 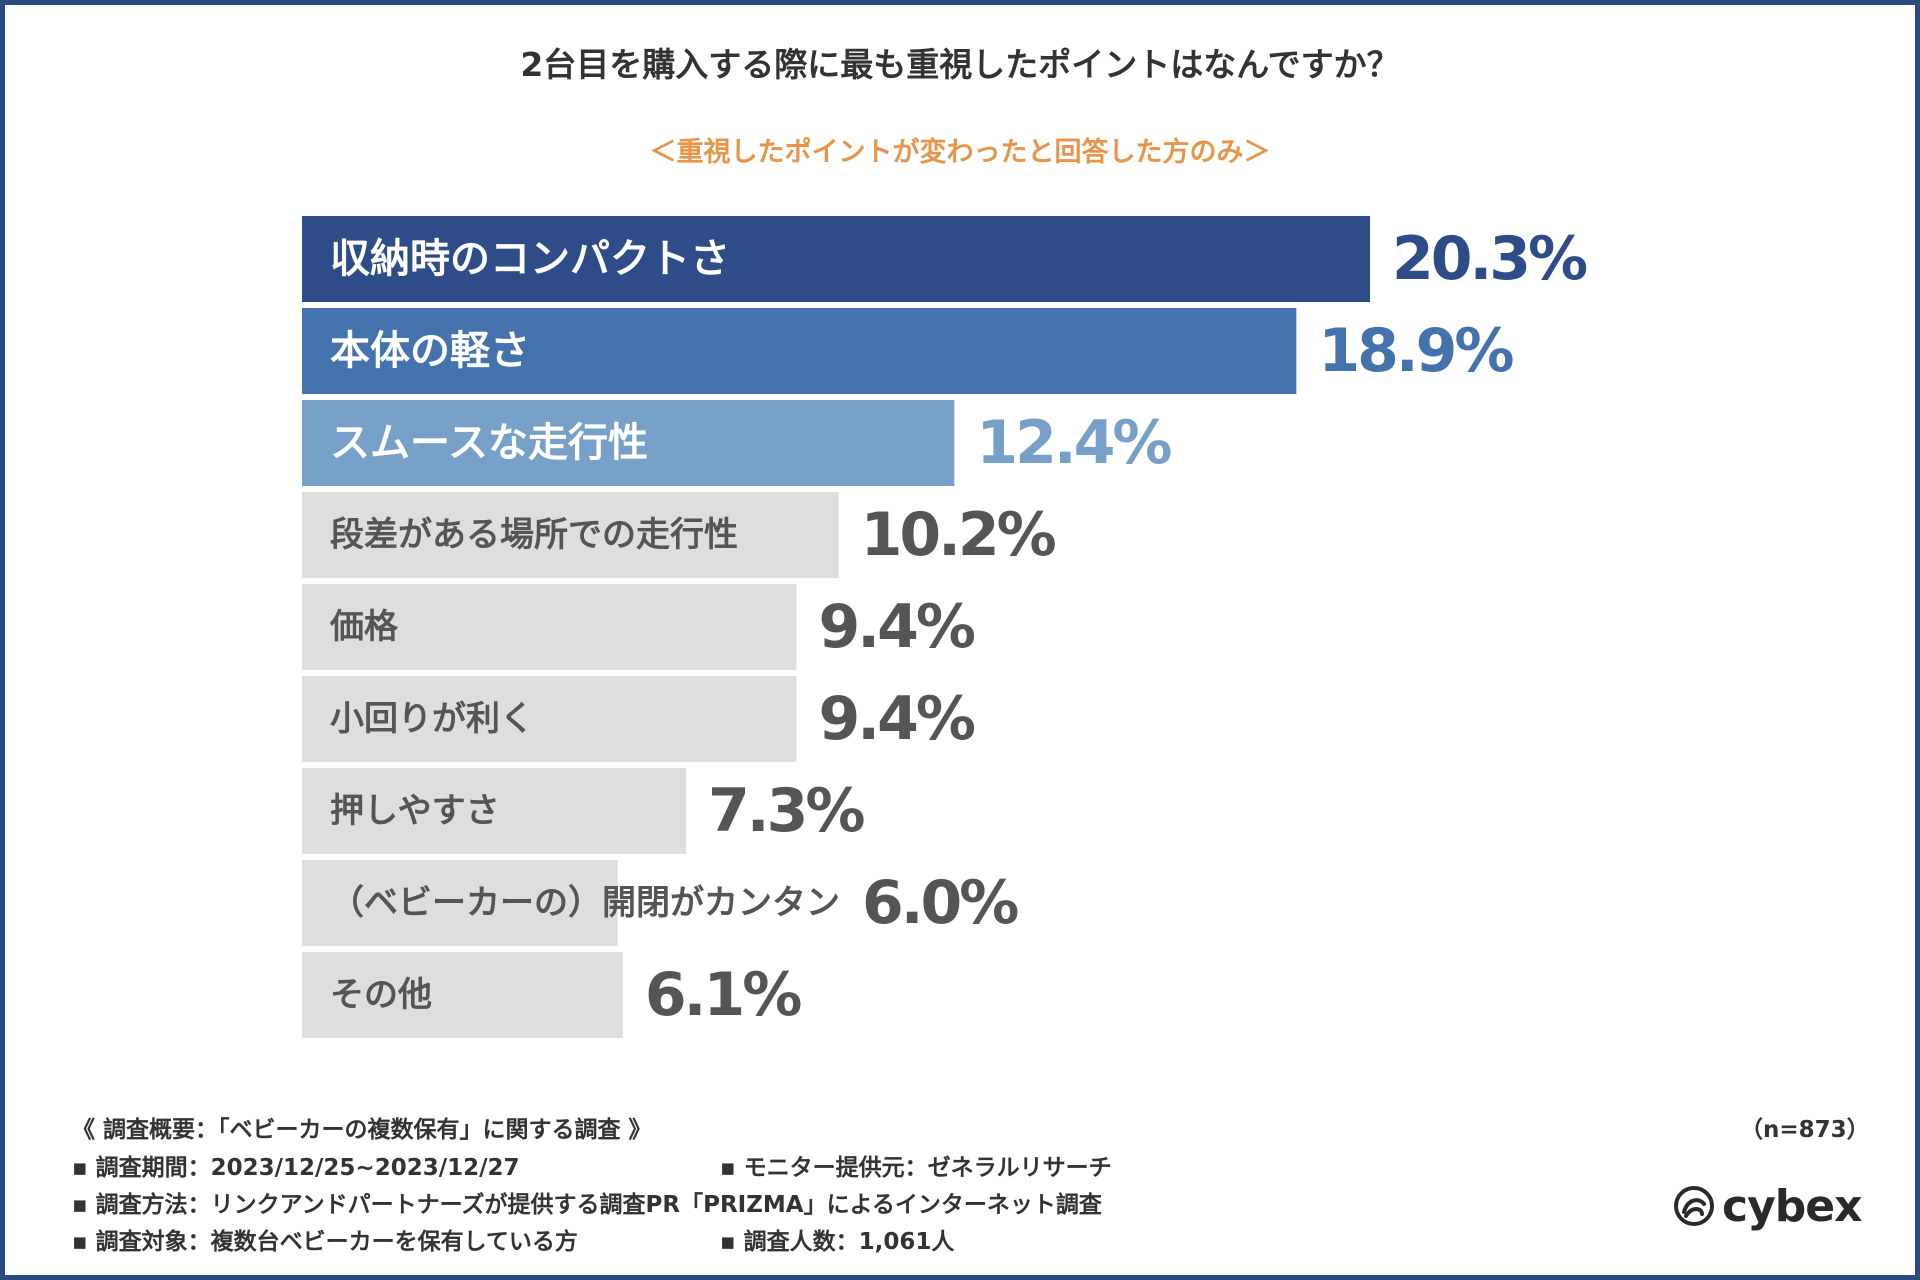 I want to click on footer-target: ▪ 調査対象：複数台ベビーカーを保有している方, so click(x=325, y=1242).